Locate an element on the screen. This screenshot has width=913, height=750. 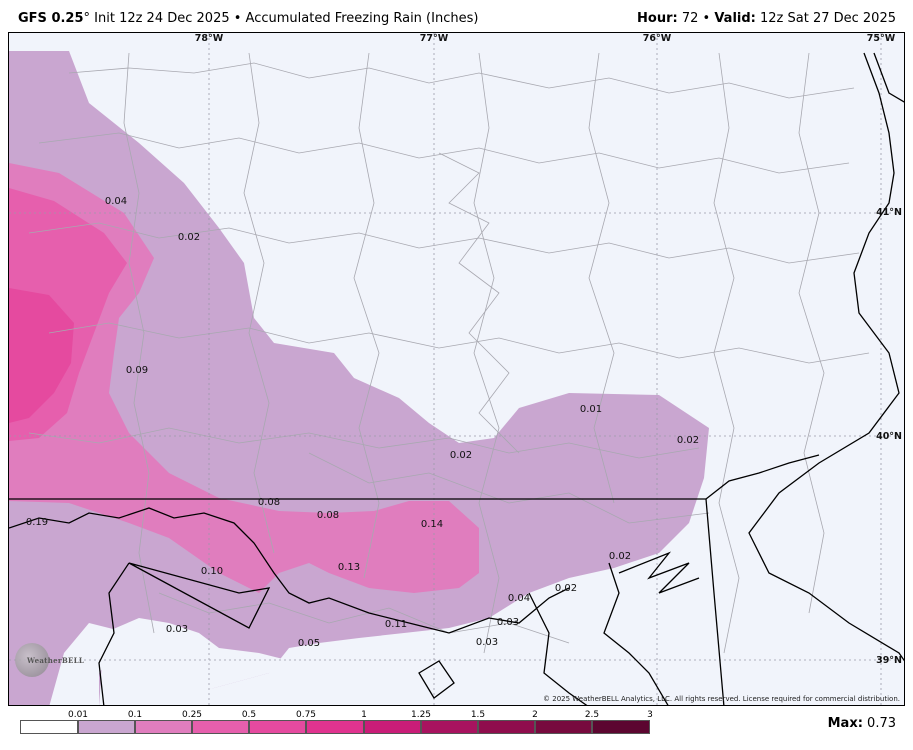
colorbar-tick: 0.01 is located at coordinates (78, 715).